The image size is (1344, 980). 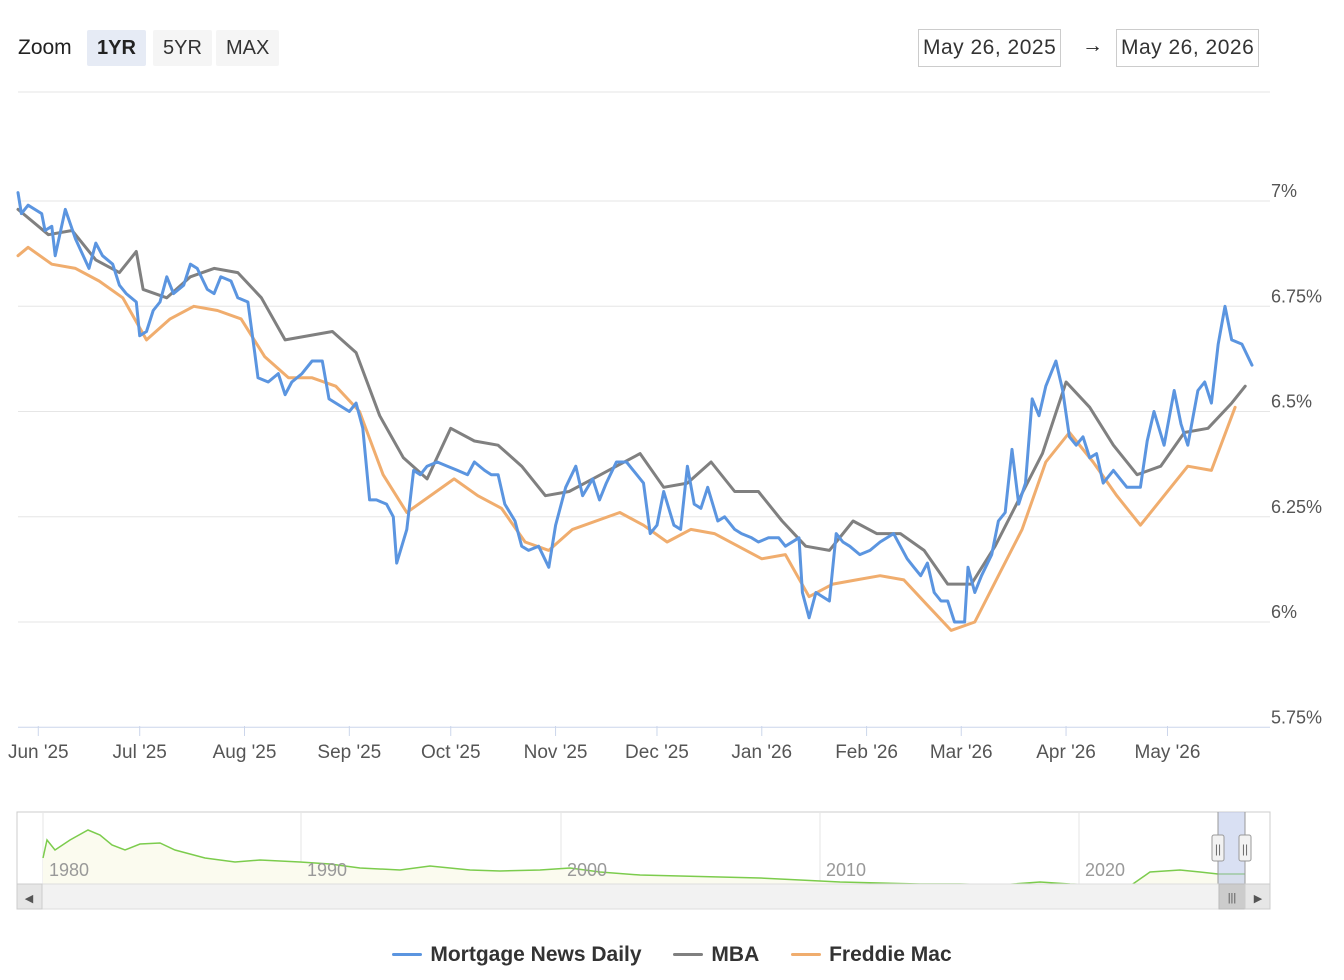 What do you see at coordinates (1284, 612) in the screenshot?
I see `y-tick-label: 6%` at bounding box center [1284, 612].